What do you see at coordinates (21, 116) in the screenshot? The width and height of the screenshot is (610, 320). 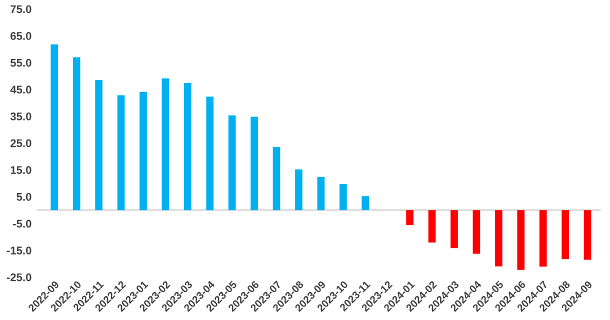 I see `y-tick-label: 35.0` at bounding box center [21, 116].